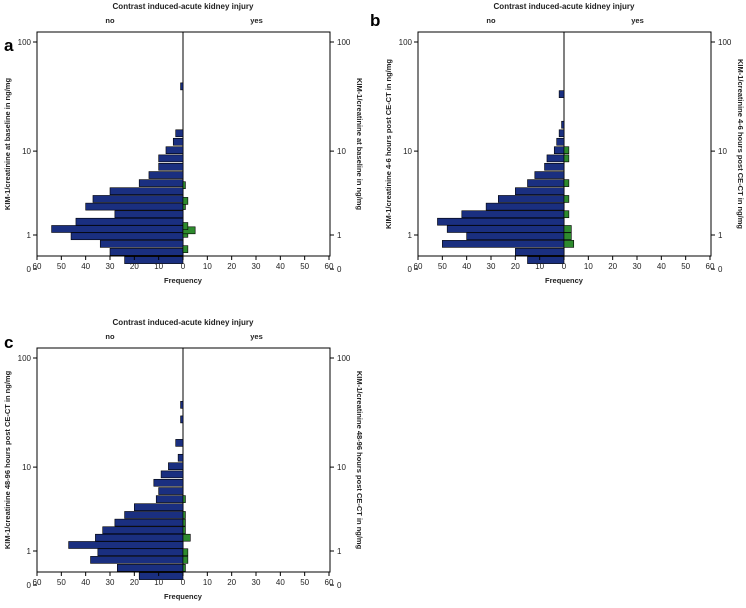 This screenshot has width=746, height=608. I want to click on panel-letter: c, so click(8, 342).